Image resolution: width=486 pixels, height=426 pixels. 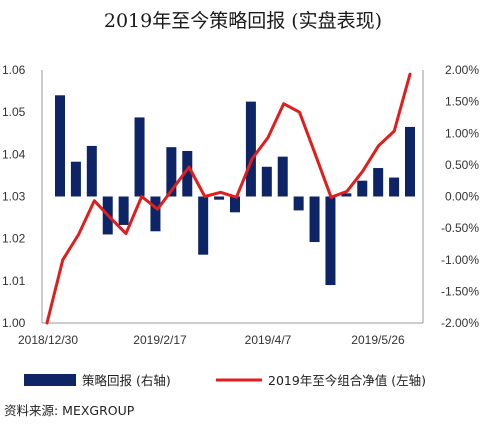 What do you see at coordinates (160, 340) in the screenshot?
I see `x-tick-label: 2019/2/17` at bounding box center [160, 340].